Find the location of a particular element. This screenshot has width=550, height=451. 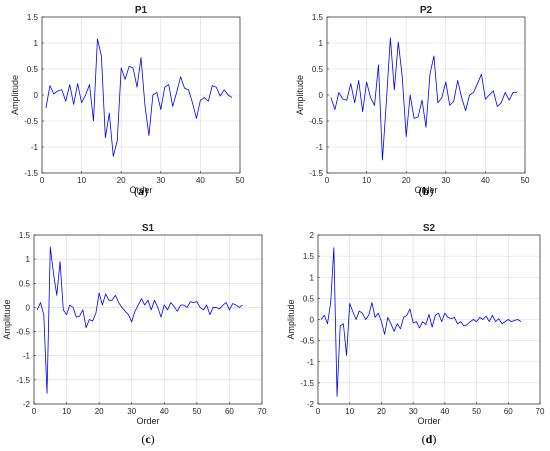

panel-caption: (c) is located at coordinates (147, 439).